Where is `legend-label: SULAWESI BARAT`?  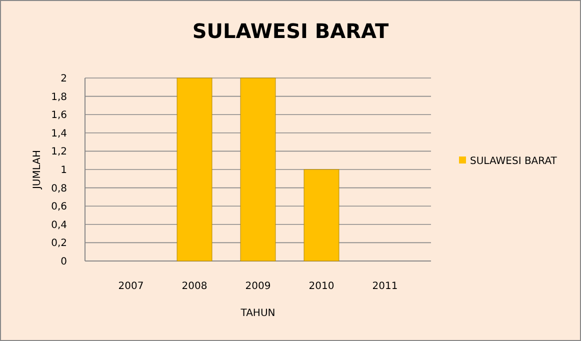
legend-label: SULAWESI BARAT is located at coordinates (514, 161).